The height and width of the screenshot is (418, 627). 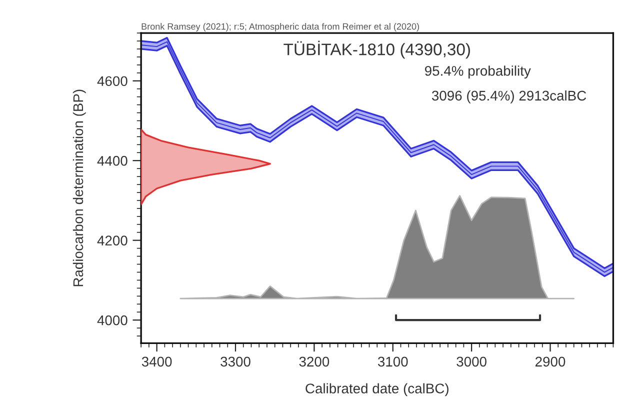 I want to click on x-axis-title: Calibrated date (calBC), so click(x=377, y=389).